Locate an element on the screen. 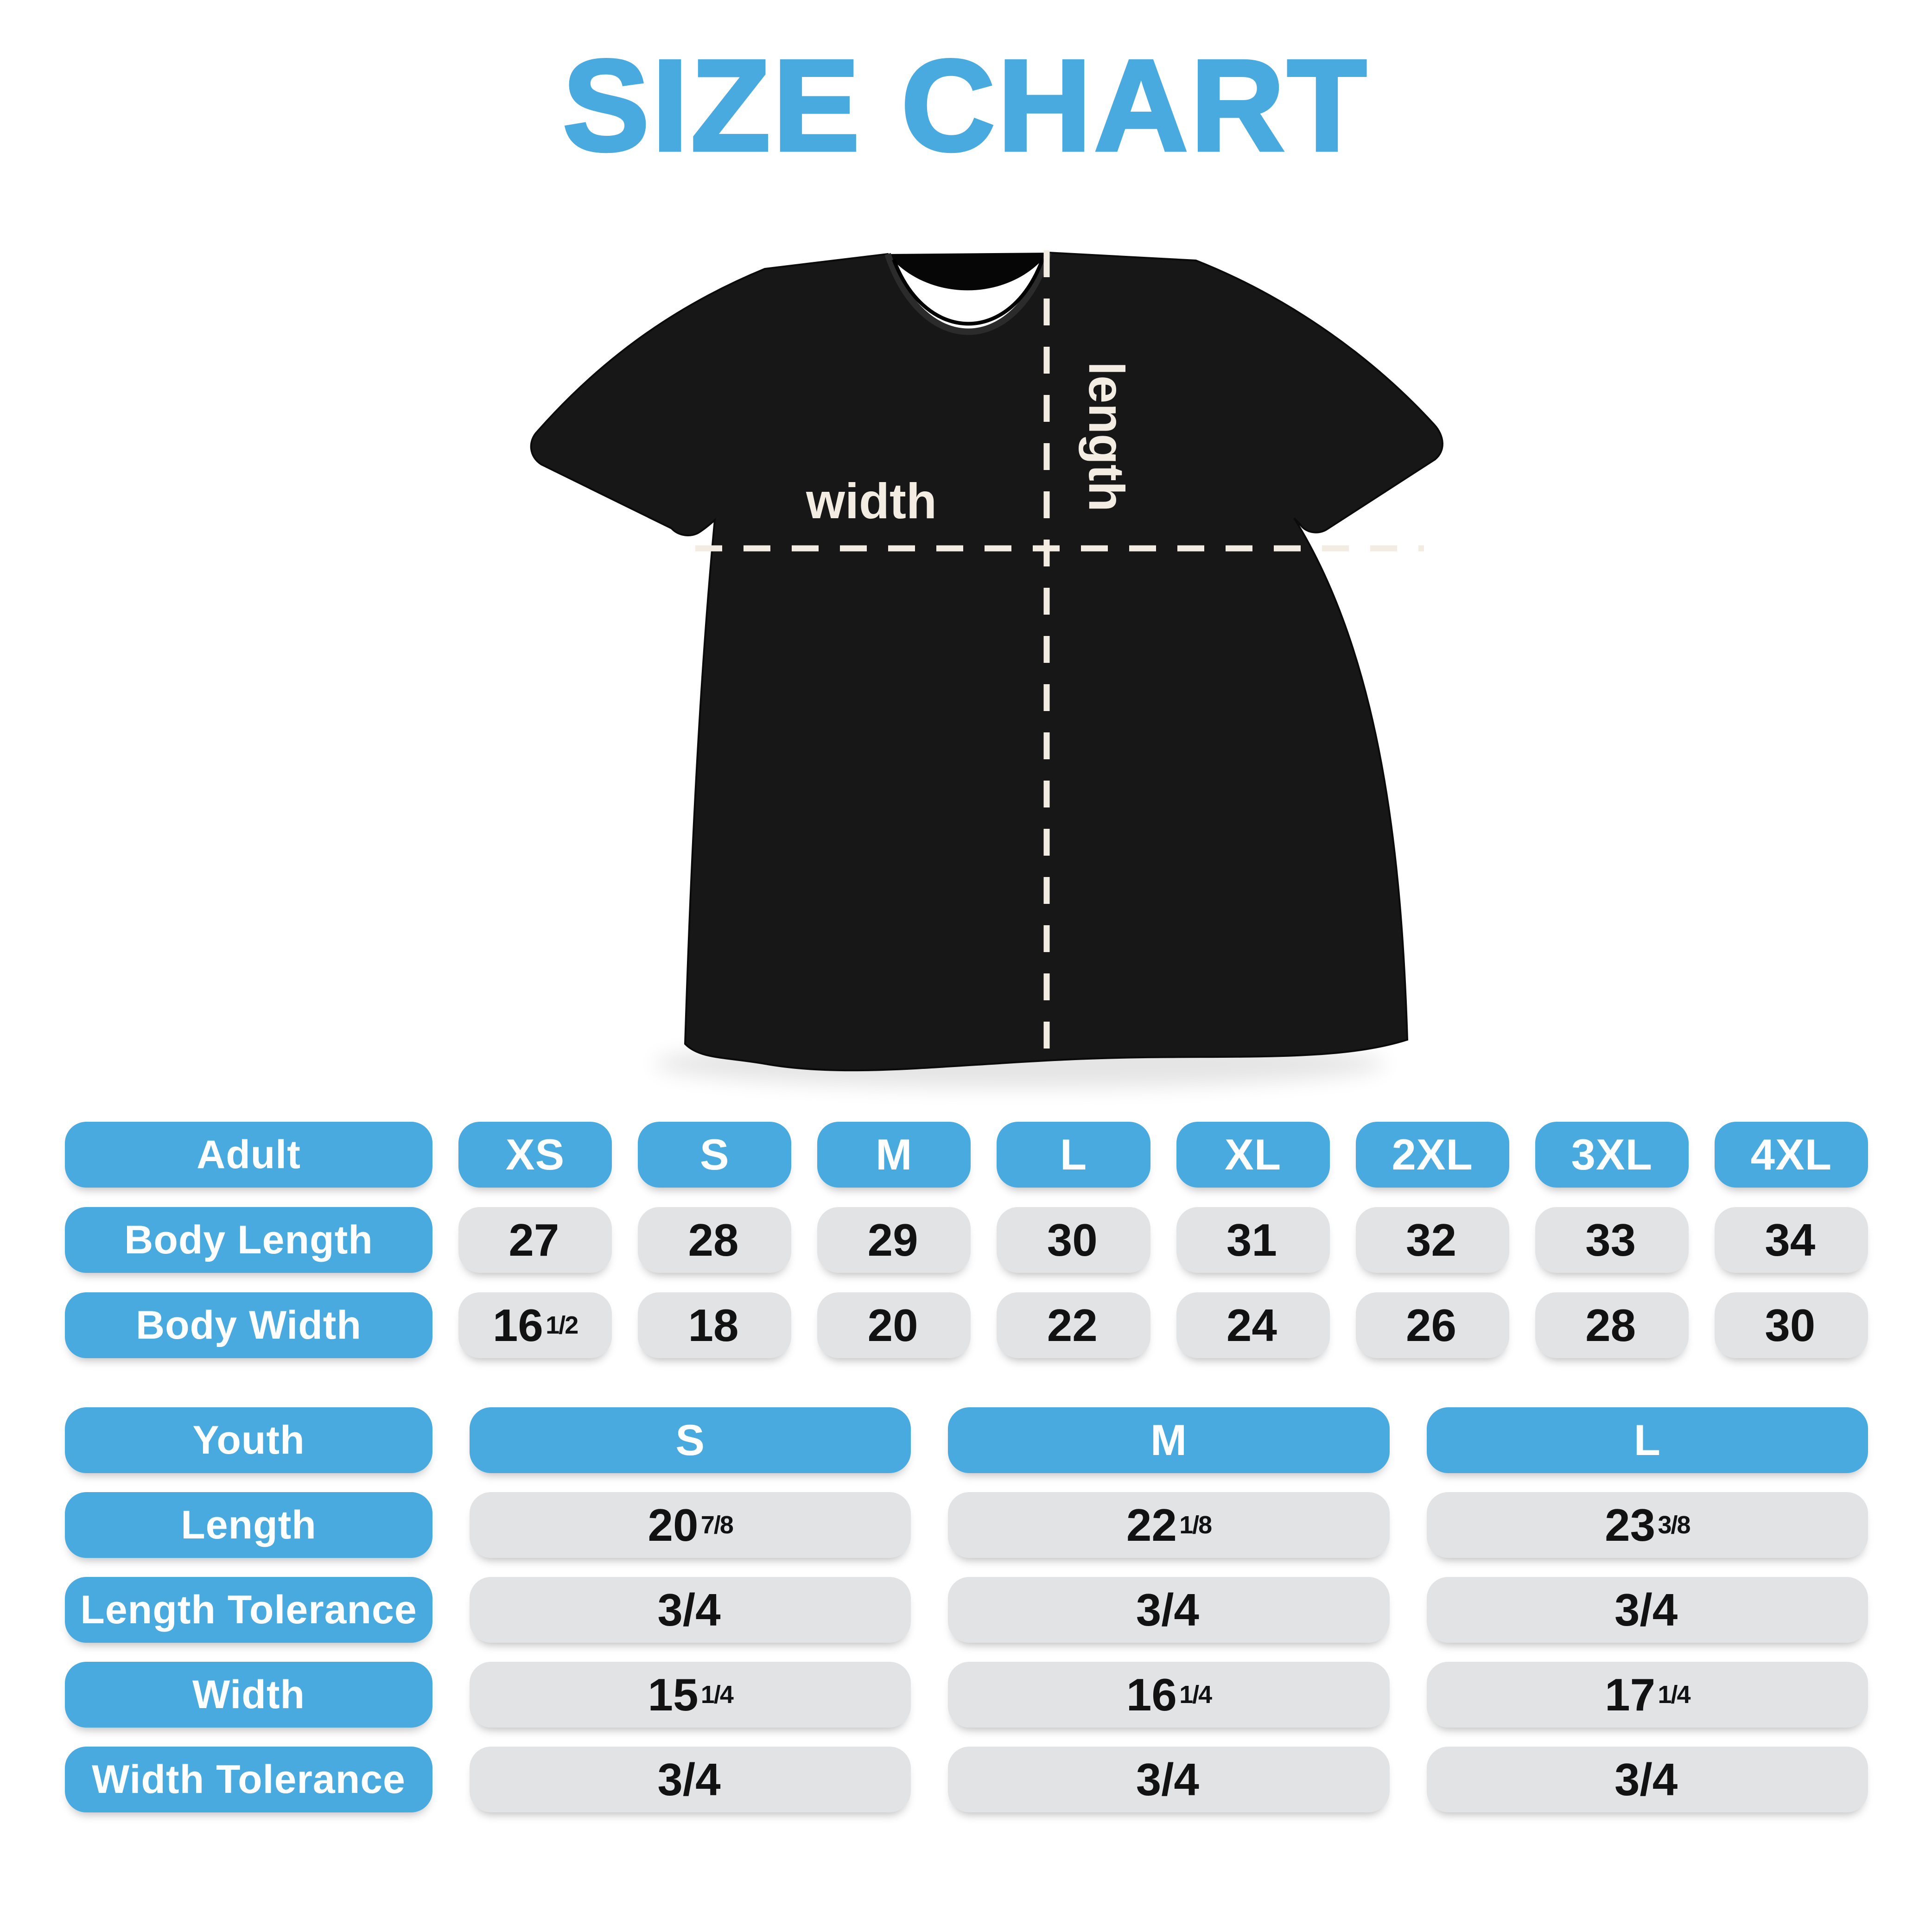 This screenshot has height=1932, width=1932. collar-band-seam is located at coordinates (968, 291).